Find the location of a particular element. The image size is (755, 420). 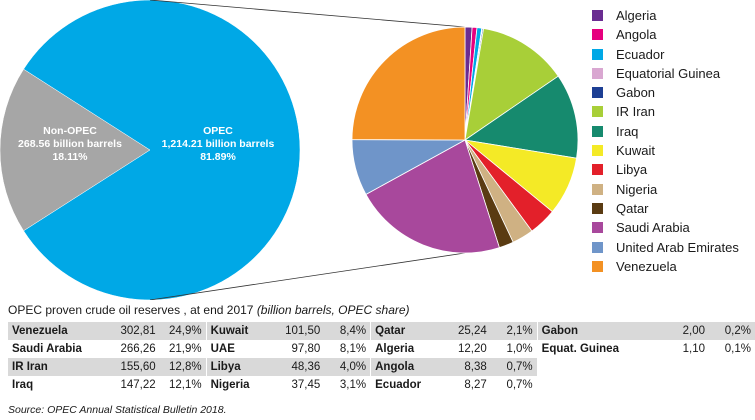

legend-label: Gabon is located at coordinates (636, 93).